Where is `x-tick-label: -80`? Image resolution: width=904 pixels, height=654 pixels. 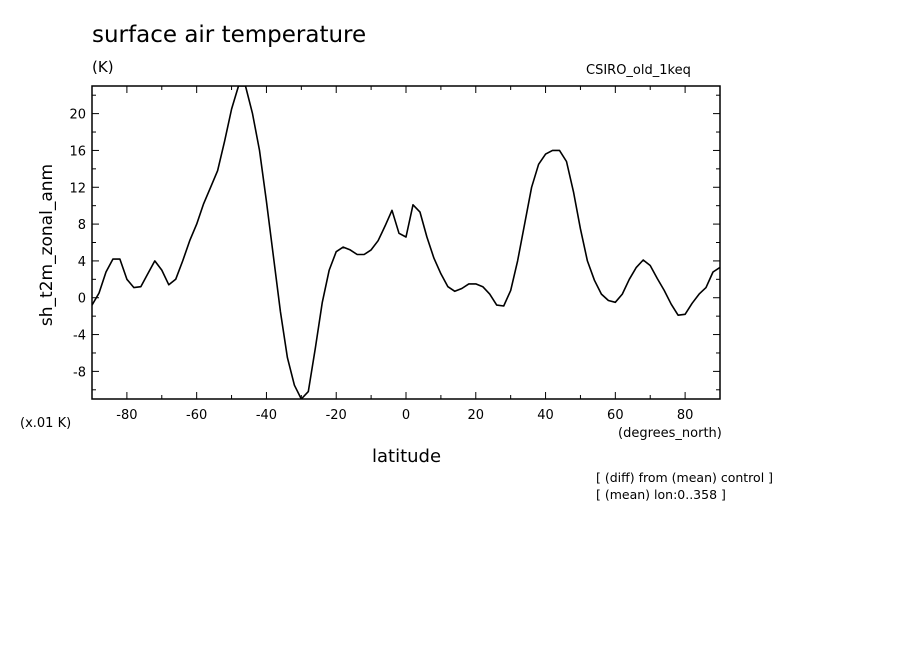 x-tick-label: -80 is located at coordinates (126, 415).